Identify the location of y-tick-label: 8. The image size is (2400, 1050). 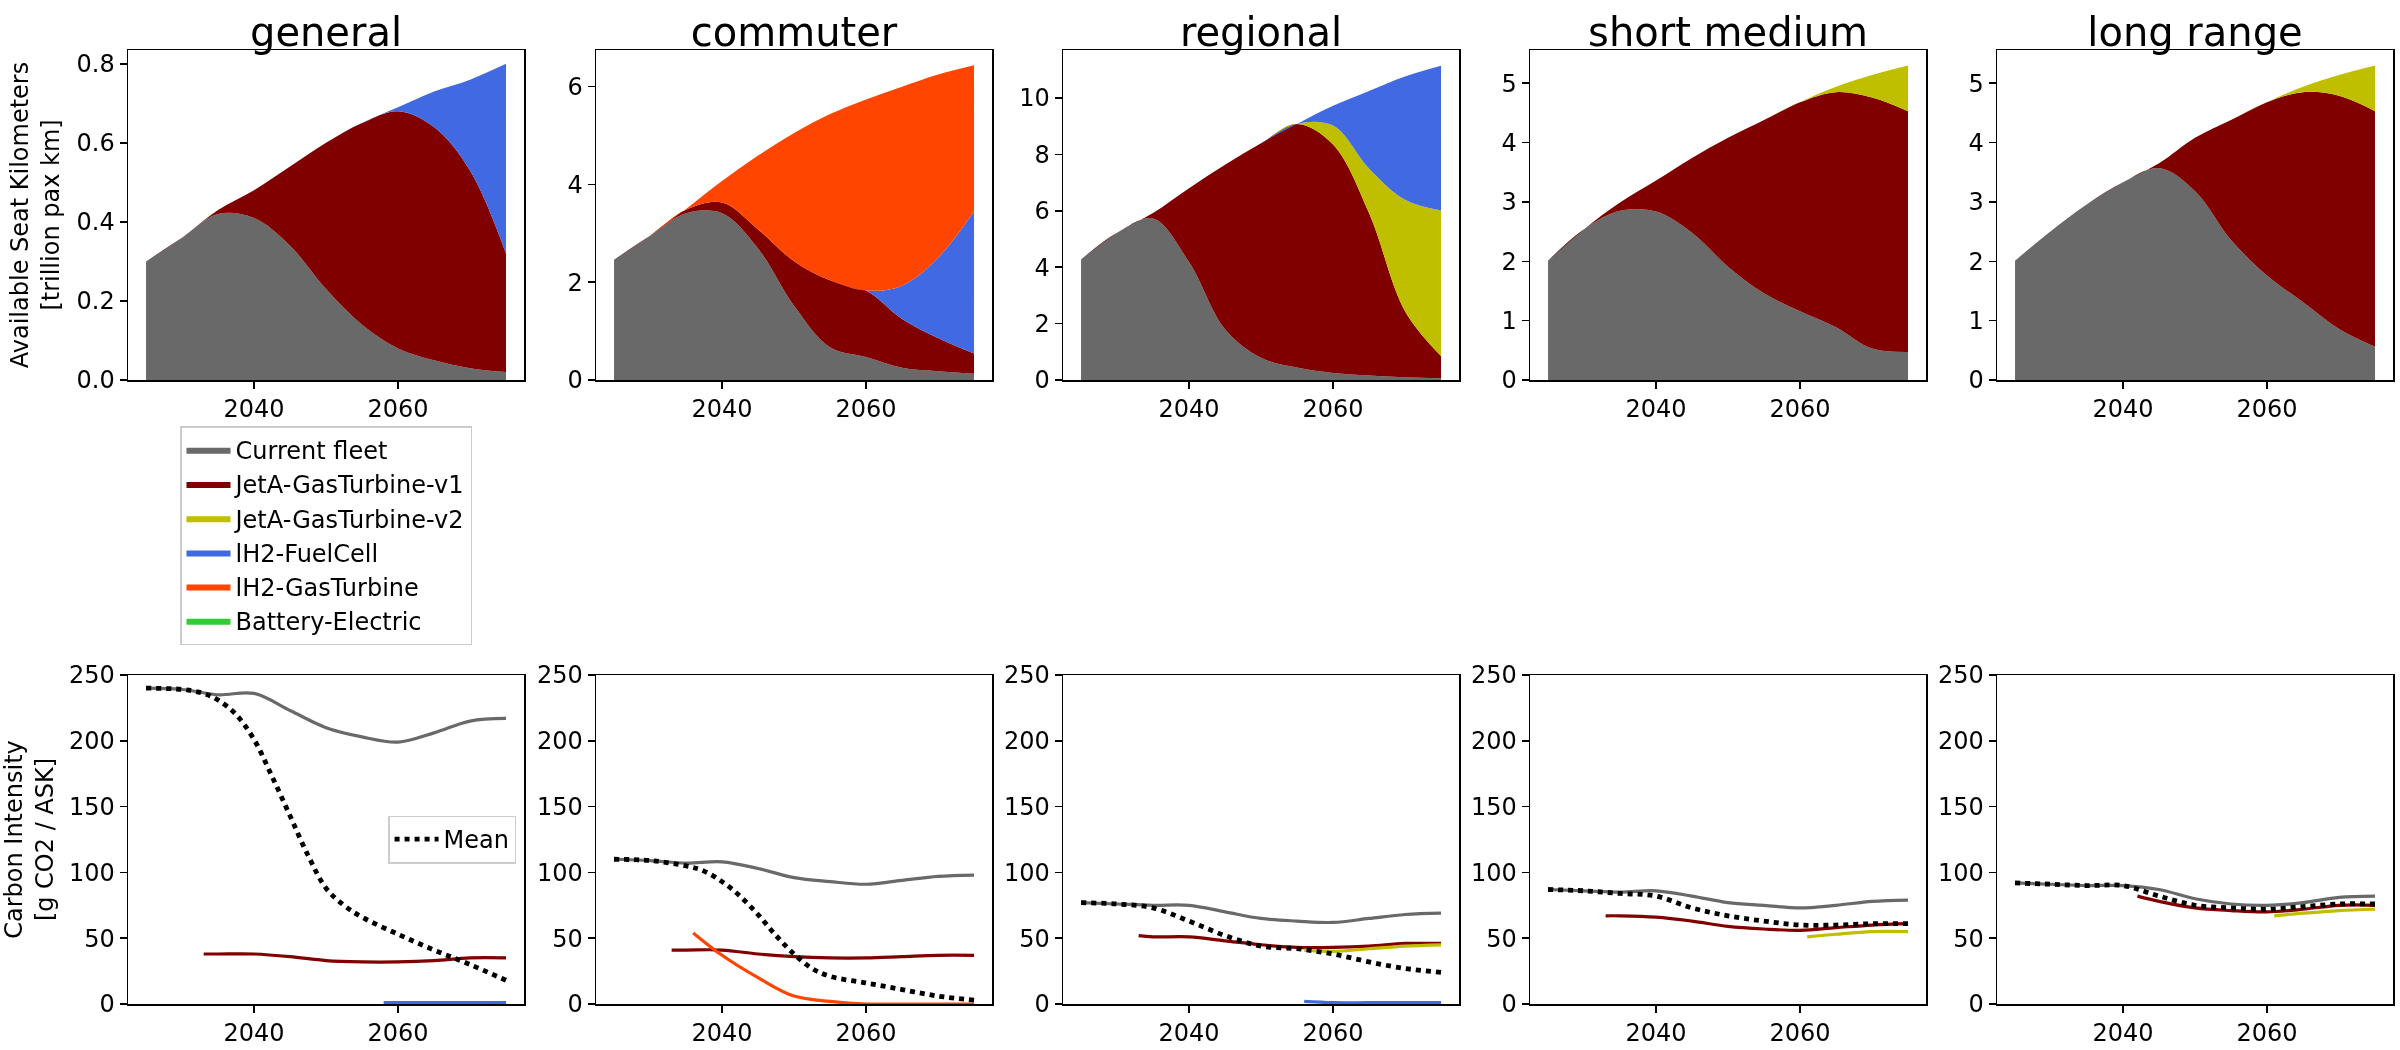
(1042, 154).